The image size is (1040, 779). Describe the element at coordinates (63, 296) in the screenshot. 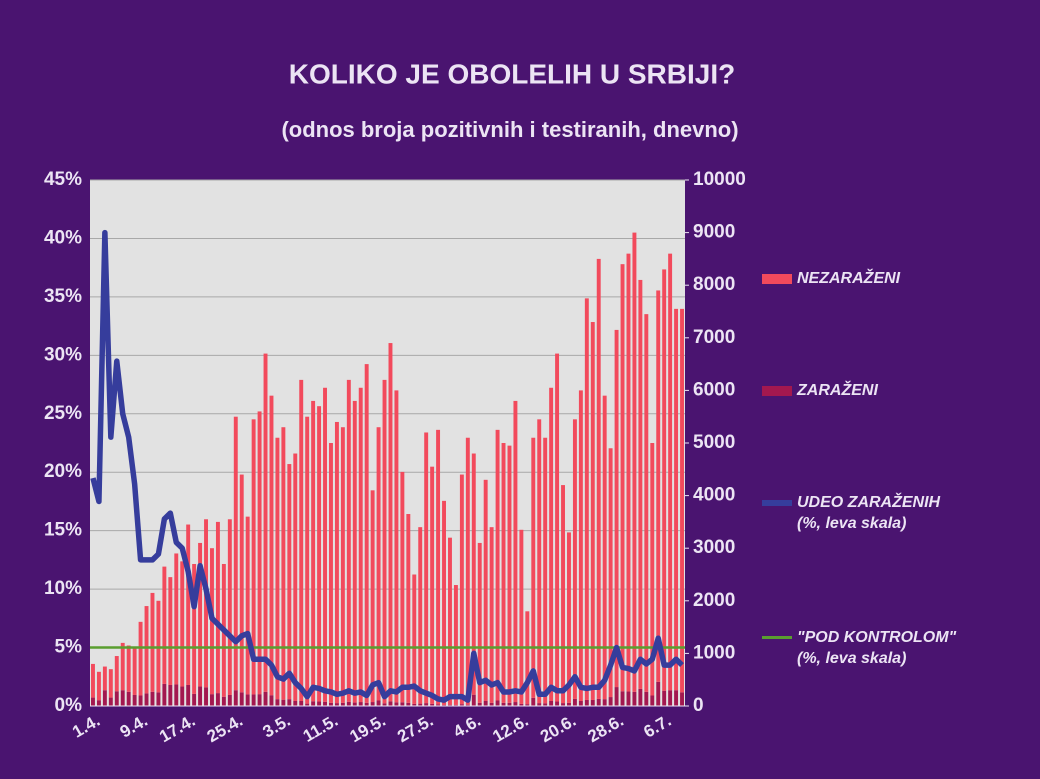

I see `y-tick-label: 35%` at that location.